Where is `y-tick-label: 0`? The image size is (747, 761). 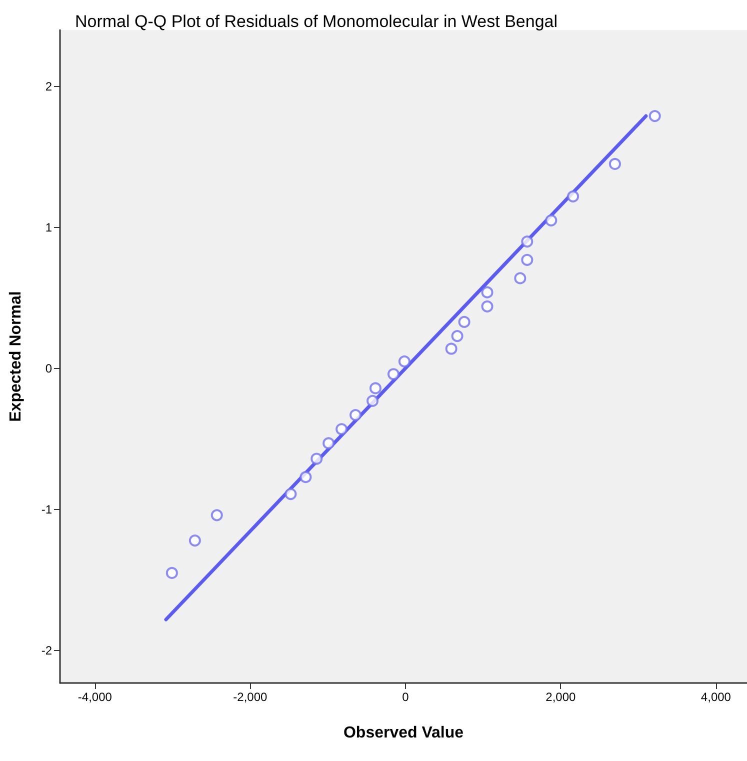 y-tick-label: 0 is located at coordinates (48, 368).